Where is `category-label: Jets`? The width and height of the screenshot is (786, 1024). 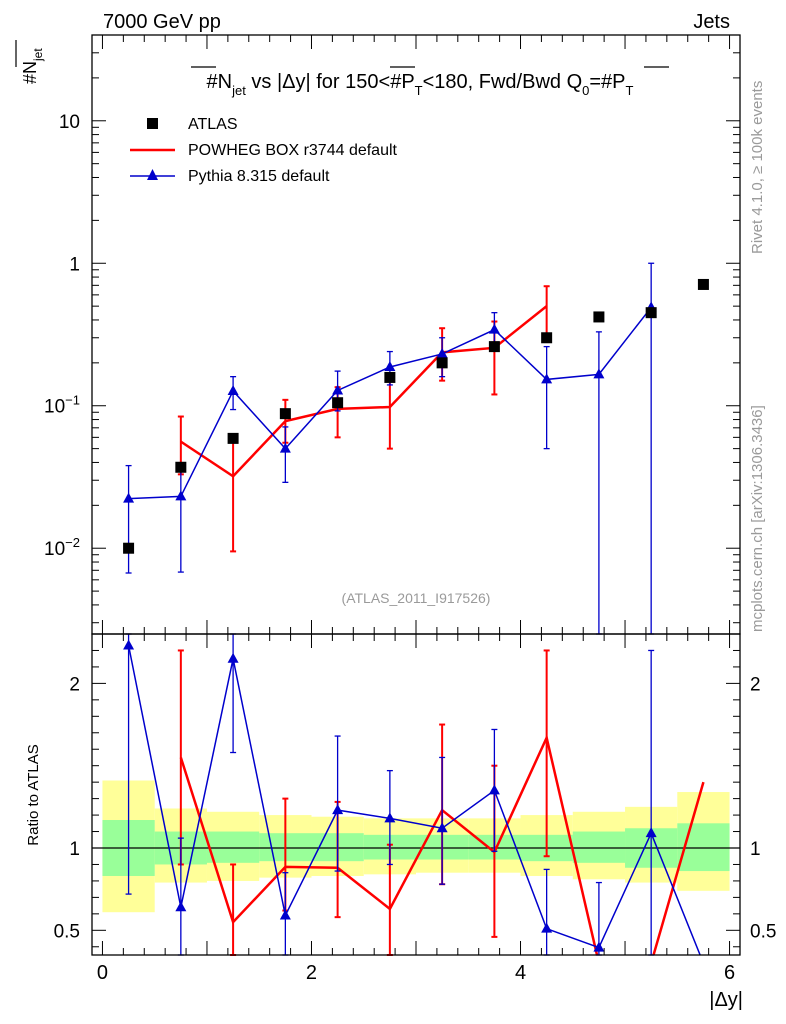 category-label: Jets is located at coordinates (711, 22).